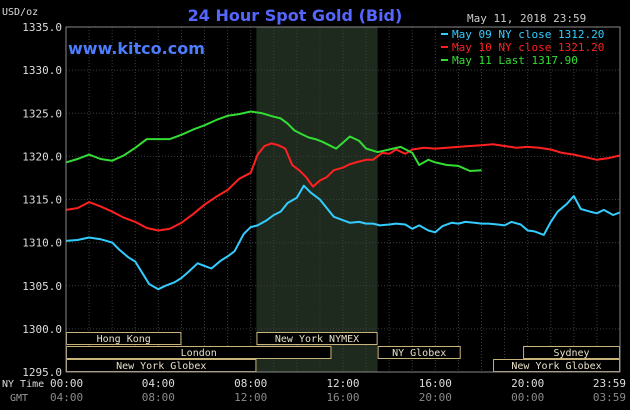  Describe the element at coordinates (515, 60) in the screenshot. I see `legend-entry: May 11 Last 1317.90` at that location.